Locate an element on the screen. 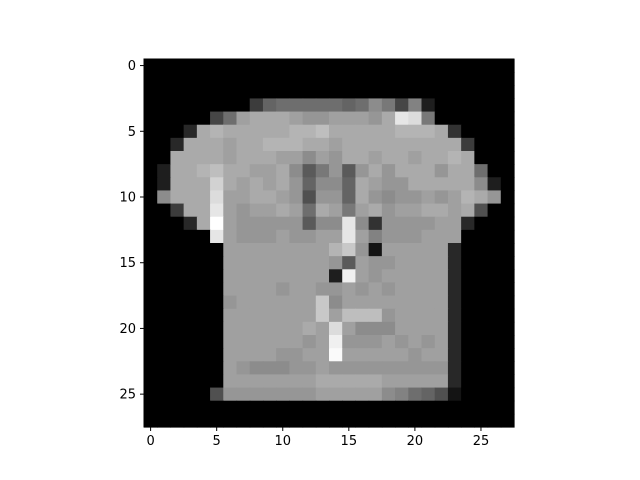 This screenshot has width=640, height=480. x-axis: 0 5 10 15 20 25 is located at coordinates (317, 438).